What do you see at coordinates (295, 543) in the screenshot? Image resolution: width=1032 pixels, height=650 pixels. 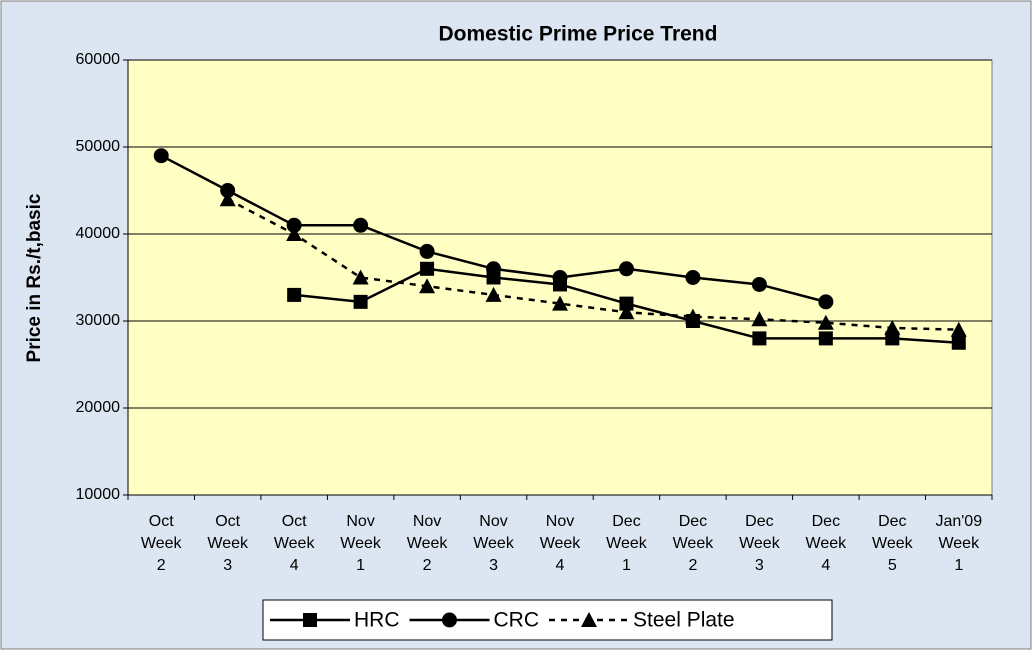 I see `x-tick-label: Oct Week 4` at bounding box center [295, 543].